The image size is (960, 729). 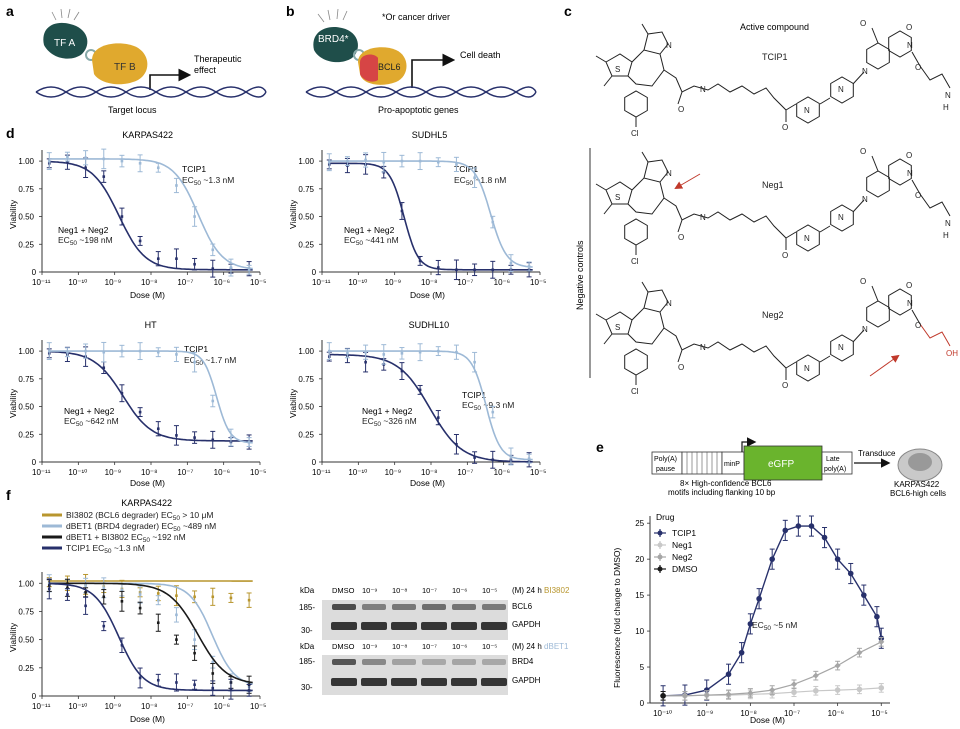 I want to click on legend-marker, so click(x=660, y=557).